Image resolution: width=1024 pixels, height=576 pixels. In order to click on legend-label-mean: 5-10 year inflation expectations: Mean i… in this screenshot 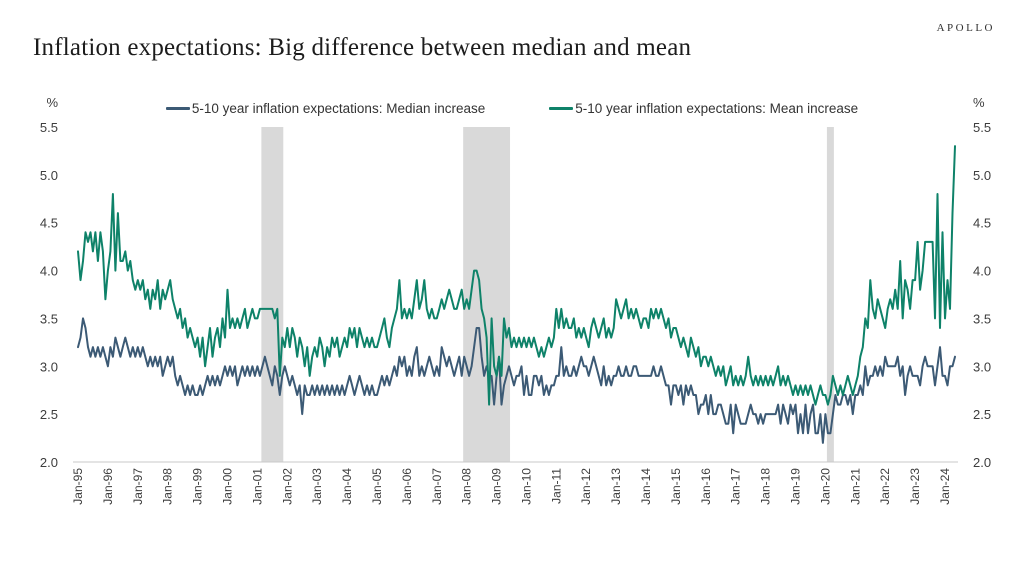, I will do `click(717, 108)`.